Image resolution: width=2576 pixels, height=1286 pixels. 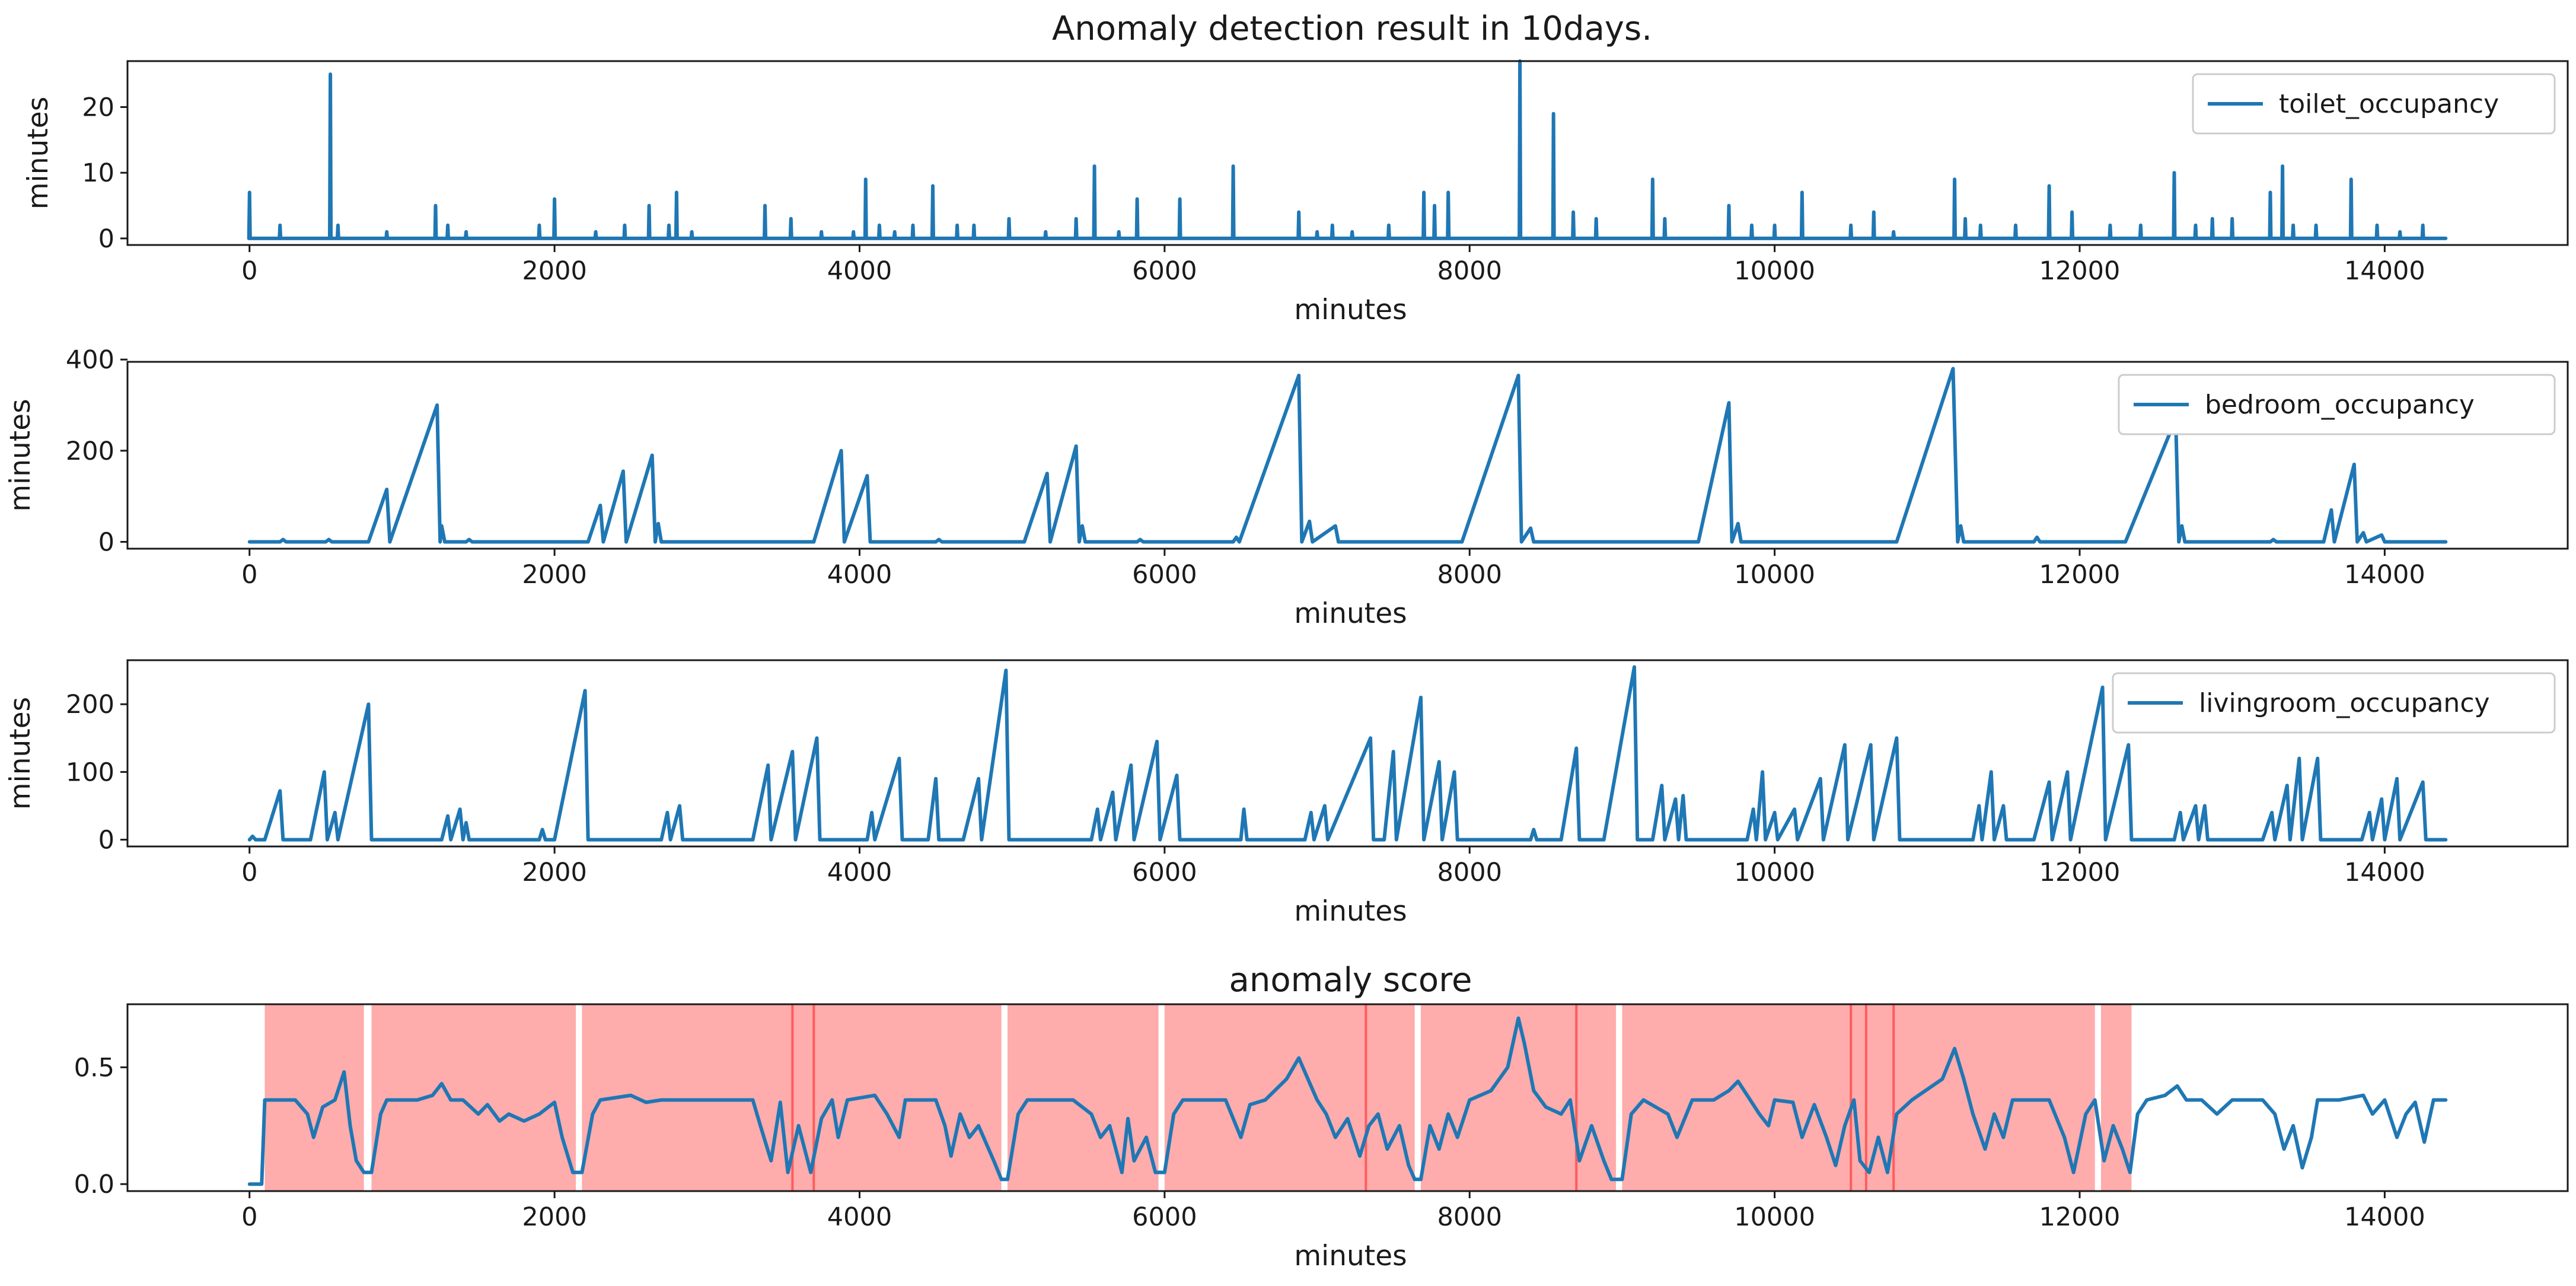 I want to click on y-tick-label: 20, so click(x=98, y=108).